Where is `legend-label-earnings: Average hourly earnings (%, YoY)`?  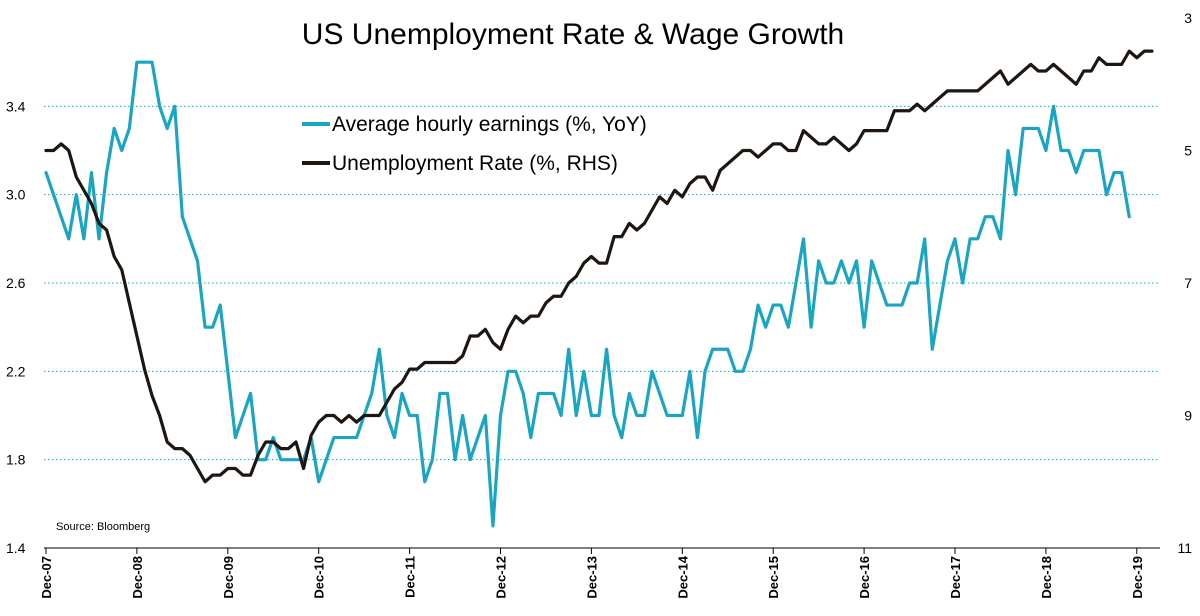
legend-label-earnings: Average hourly earnings (%, YoY) is located at coordinates (489, 124).